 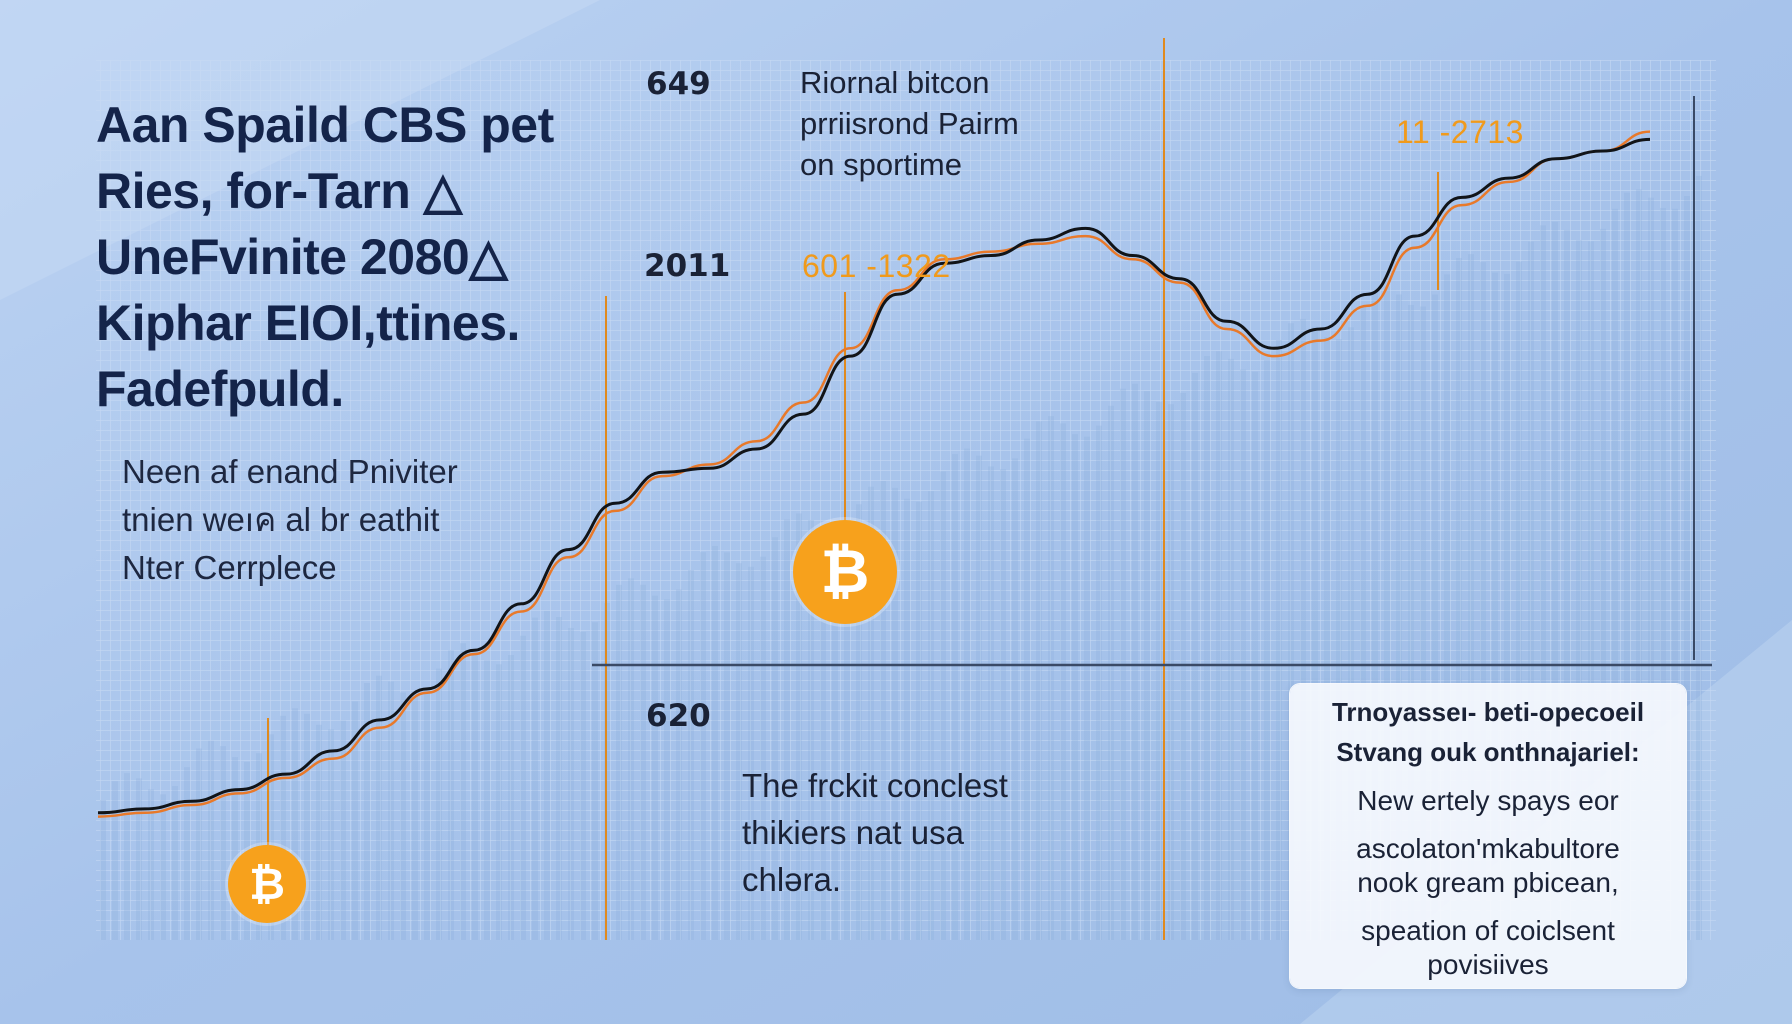 What do you see at coordinates (308, 323) in the screenshot?
I see `headline-line: Kiphar EIOI,ttines.` at bounding box center [308, 323].